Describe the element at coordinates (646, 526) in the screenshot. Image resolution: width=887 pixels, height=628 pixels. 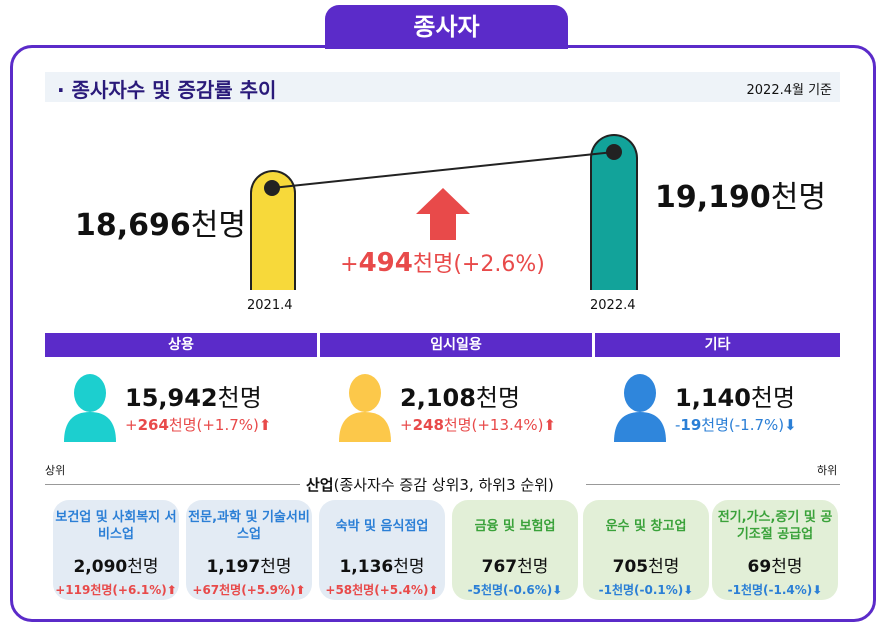
I see `industry-name: 운수 및 창고업` at that location.